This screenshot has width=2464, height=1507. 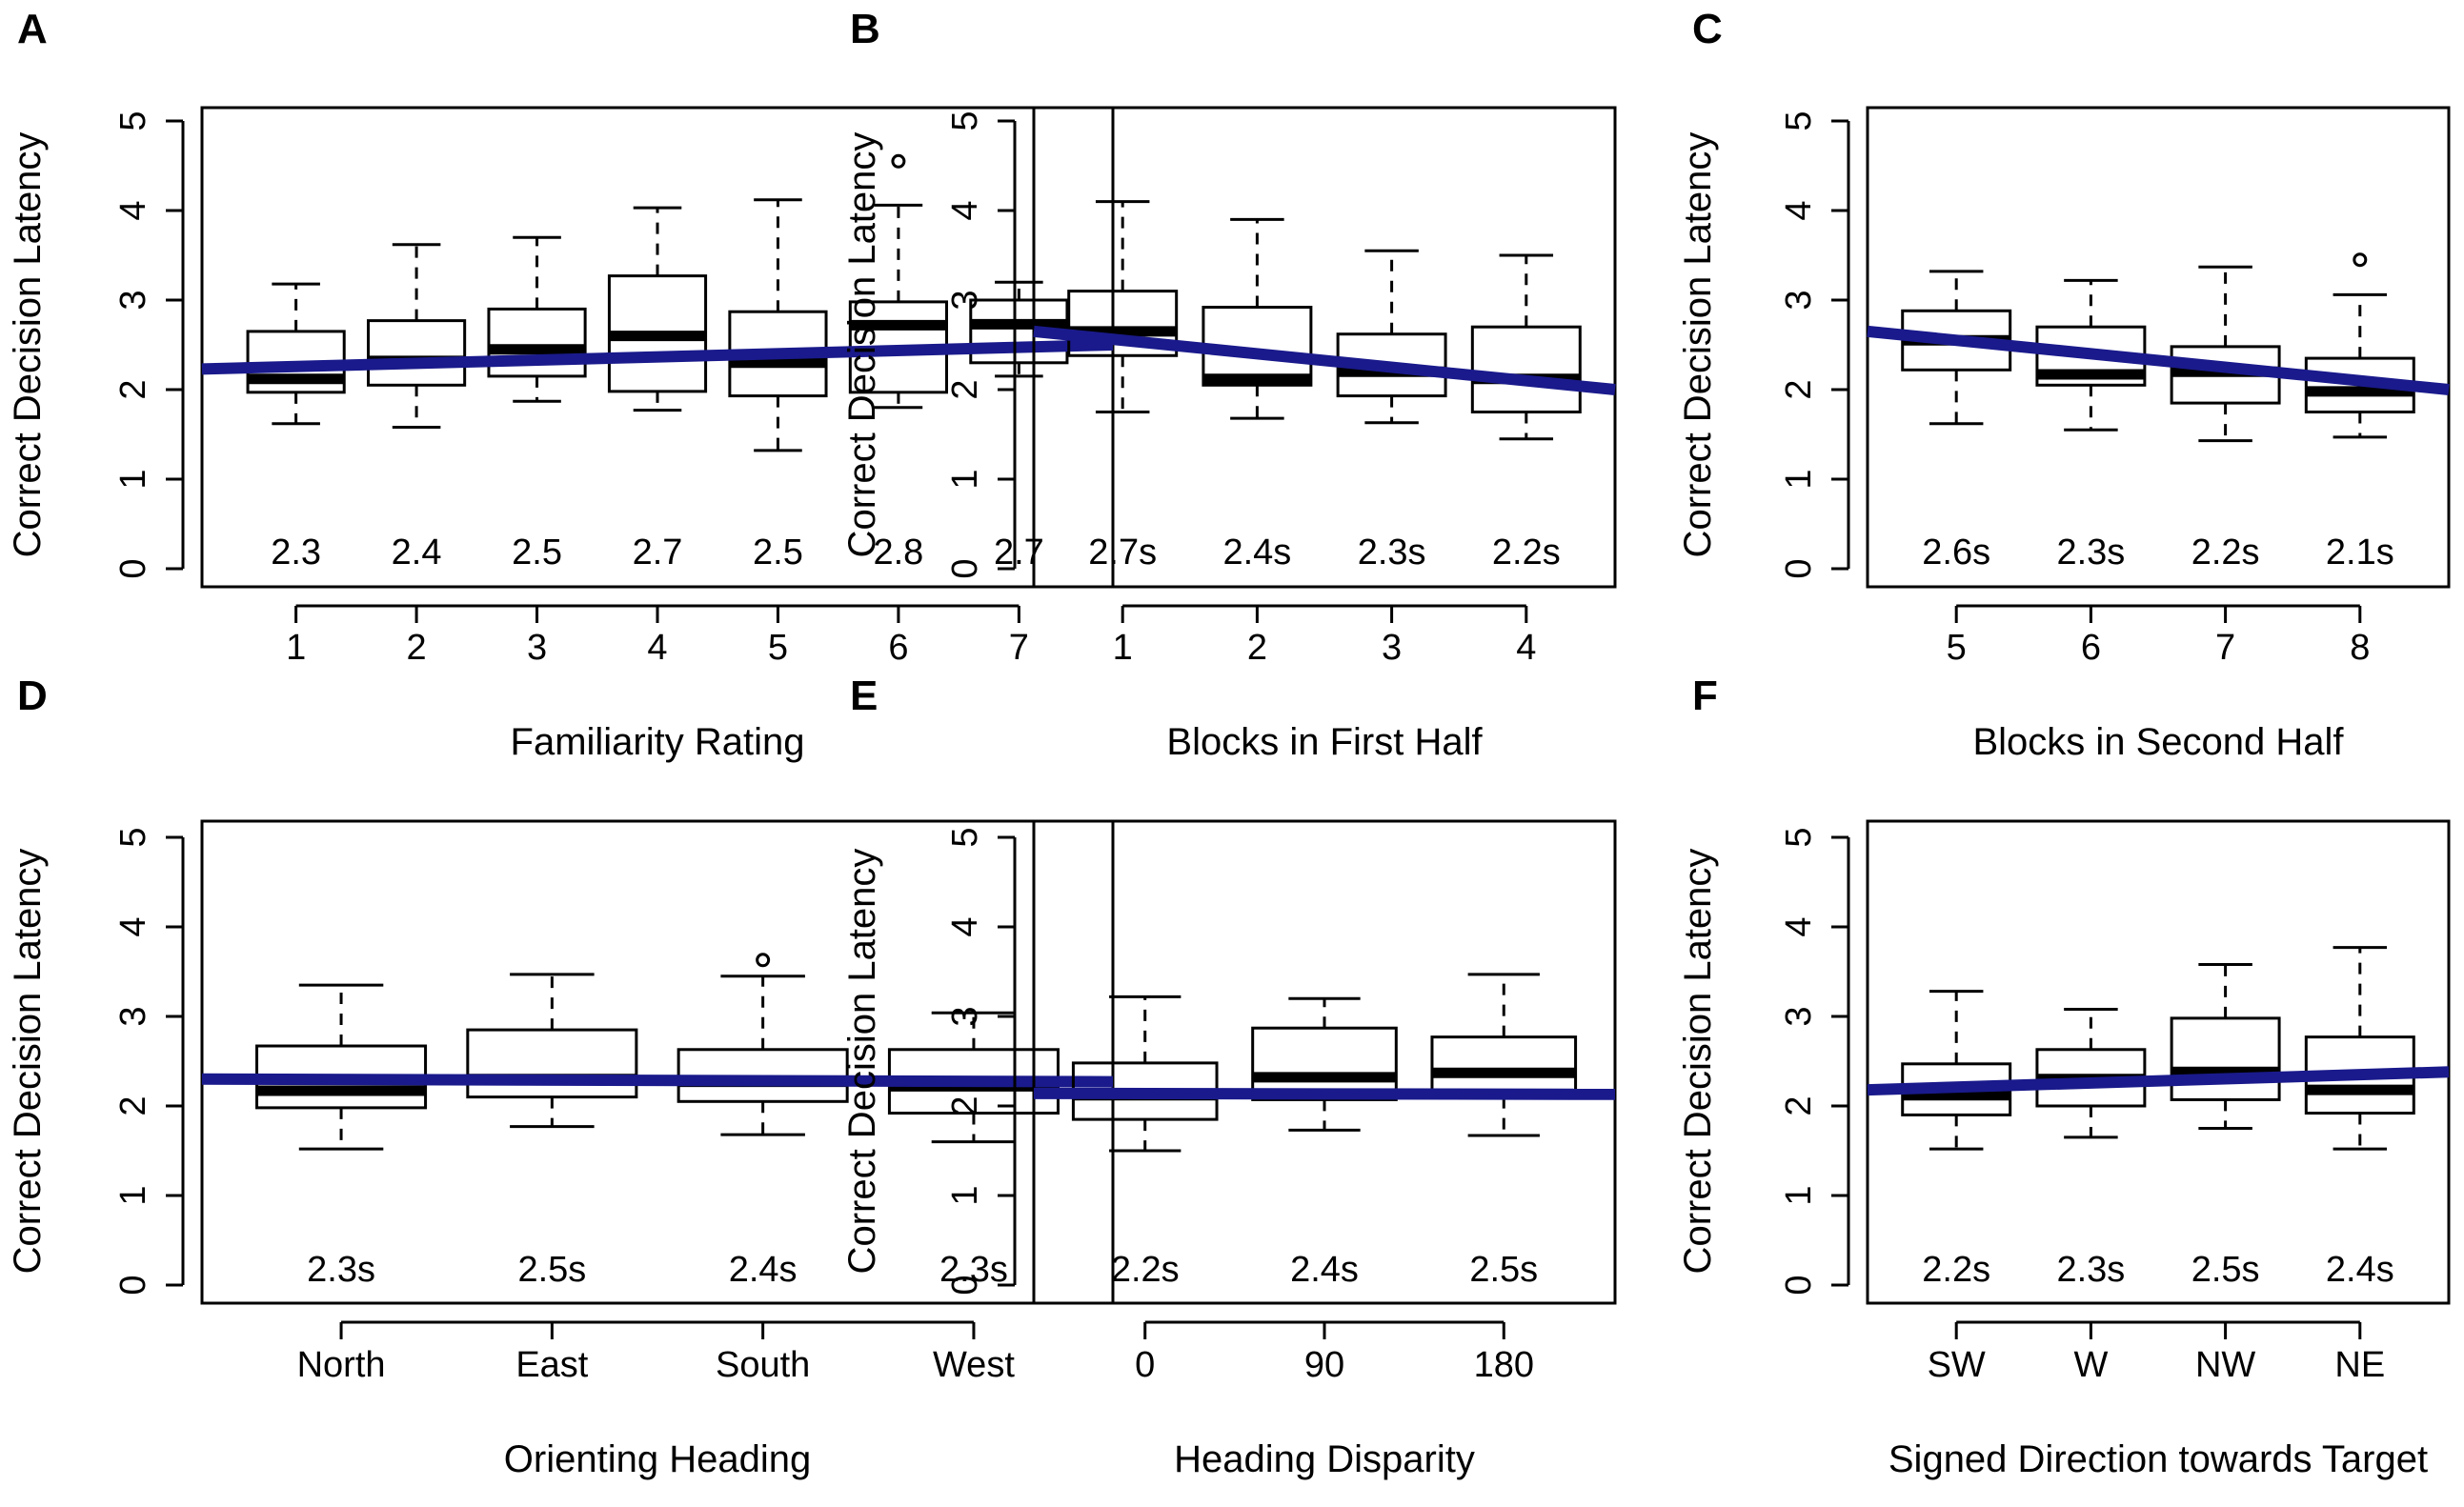 What do you see at coordinates (1504, 1365) in the screenshot?
I see `x-tick-label: 180` at bounding box center [1504, 1365].